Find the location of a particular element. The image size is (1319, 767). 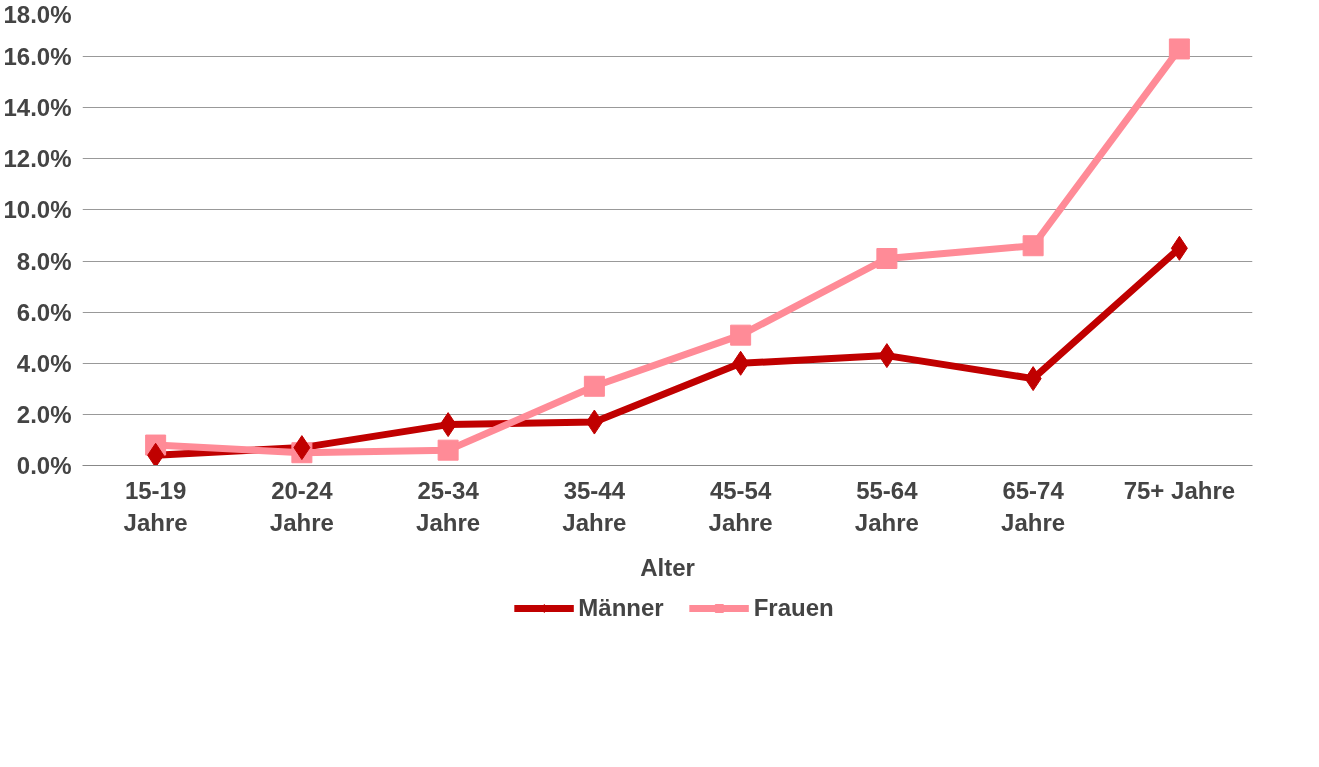

x-tick-label: 55-64 Jahre is located at coordinates (886, 506).